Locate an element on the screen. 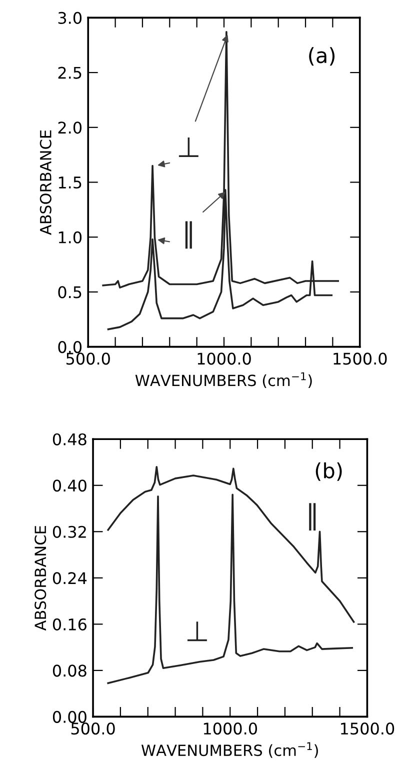 Image resolution: width=408 pixels, height=769 pixels. y-tick-label: 1.5 is located at coordinates (70, 182).